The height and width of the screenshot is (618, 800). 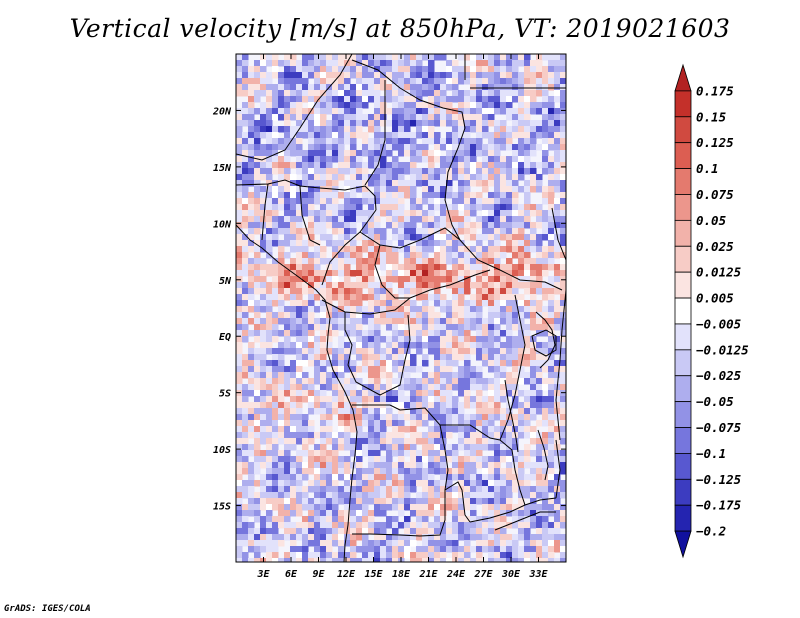 What do you see at coordinates (715, 246) in the screenshot?
I see `colorbar-label: 0.025` at bounding box center [715, 246].